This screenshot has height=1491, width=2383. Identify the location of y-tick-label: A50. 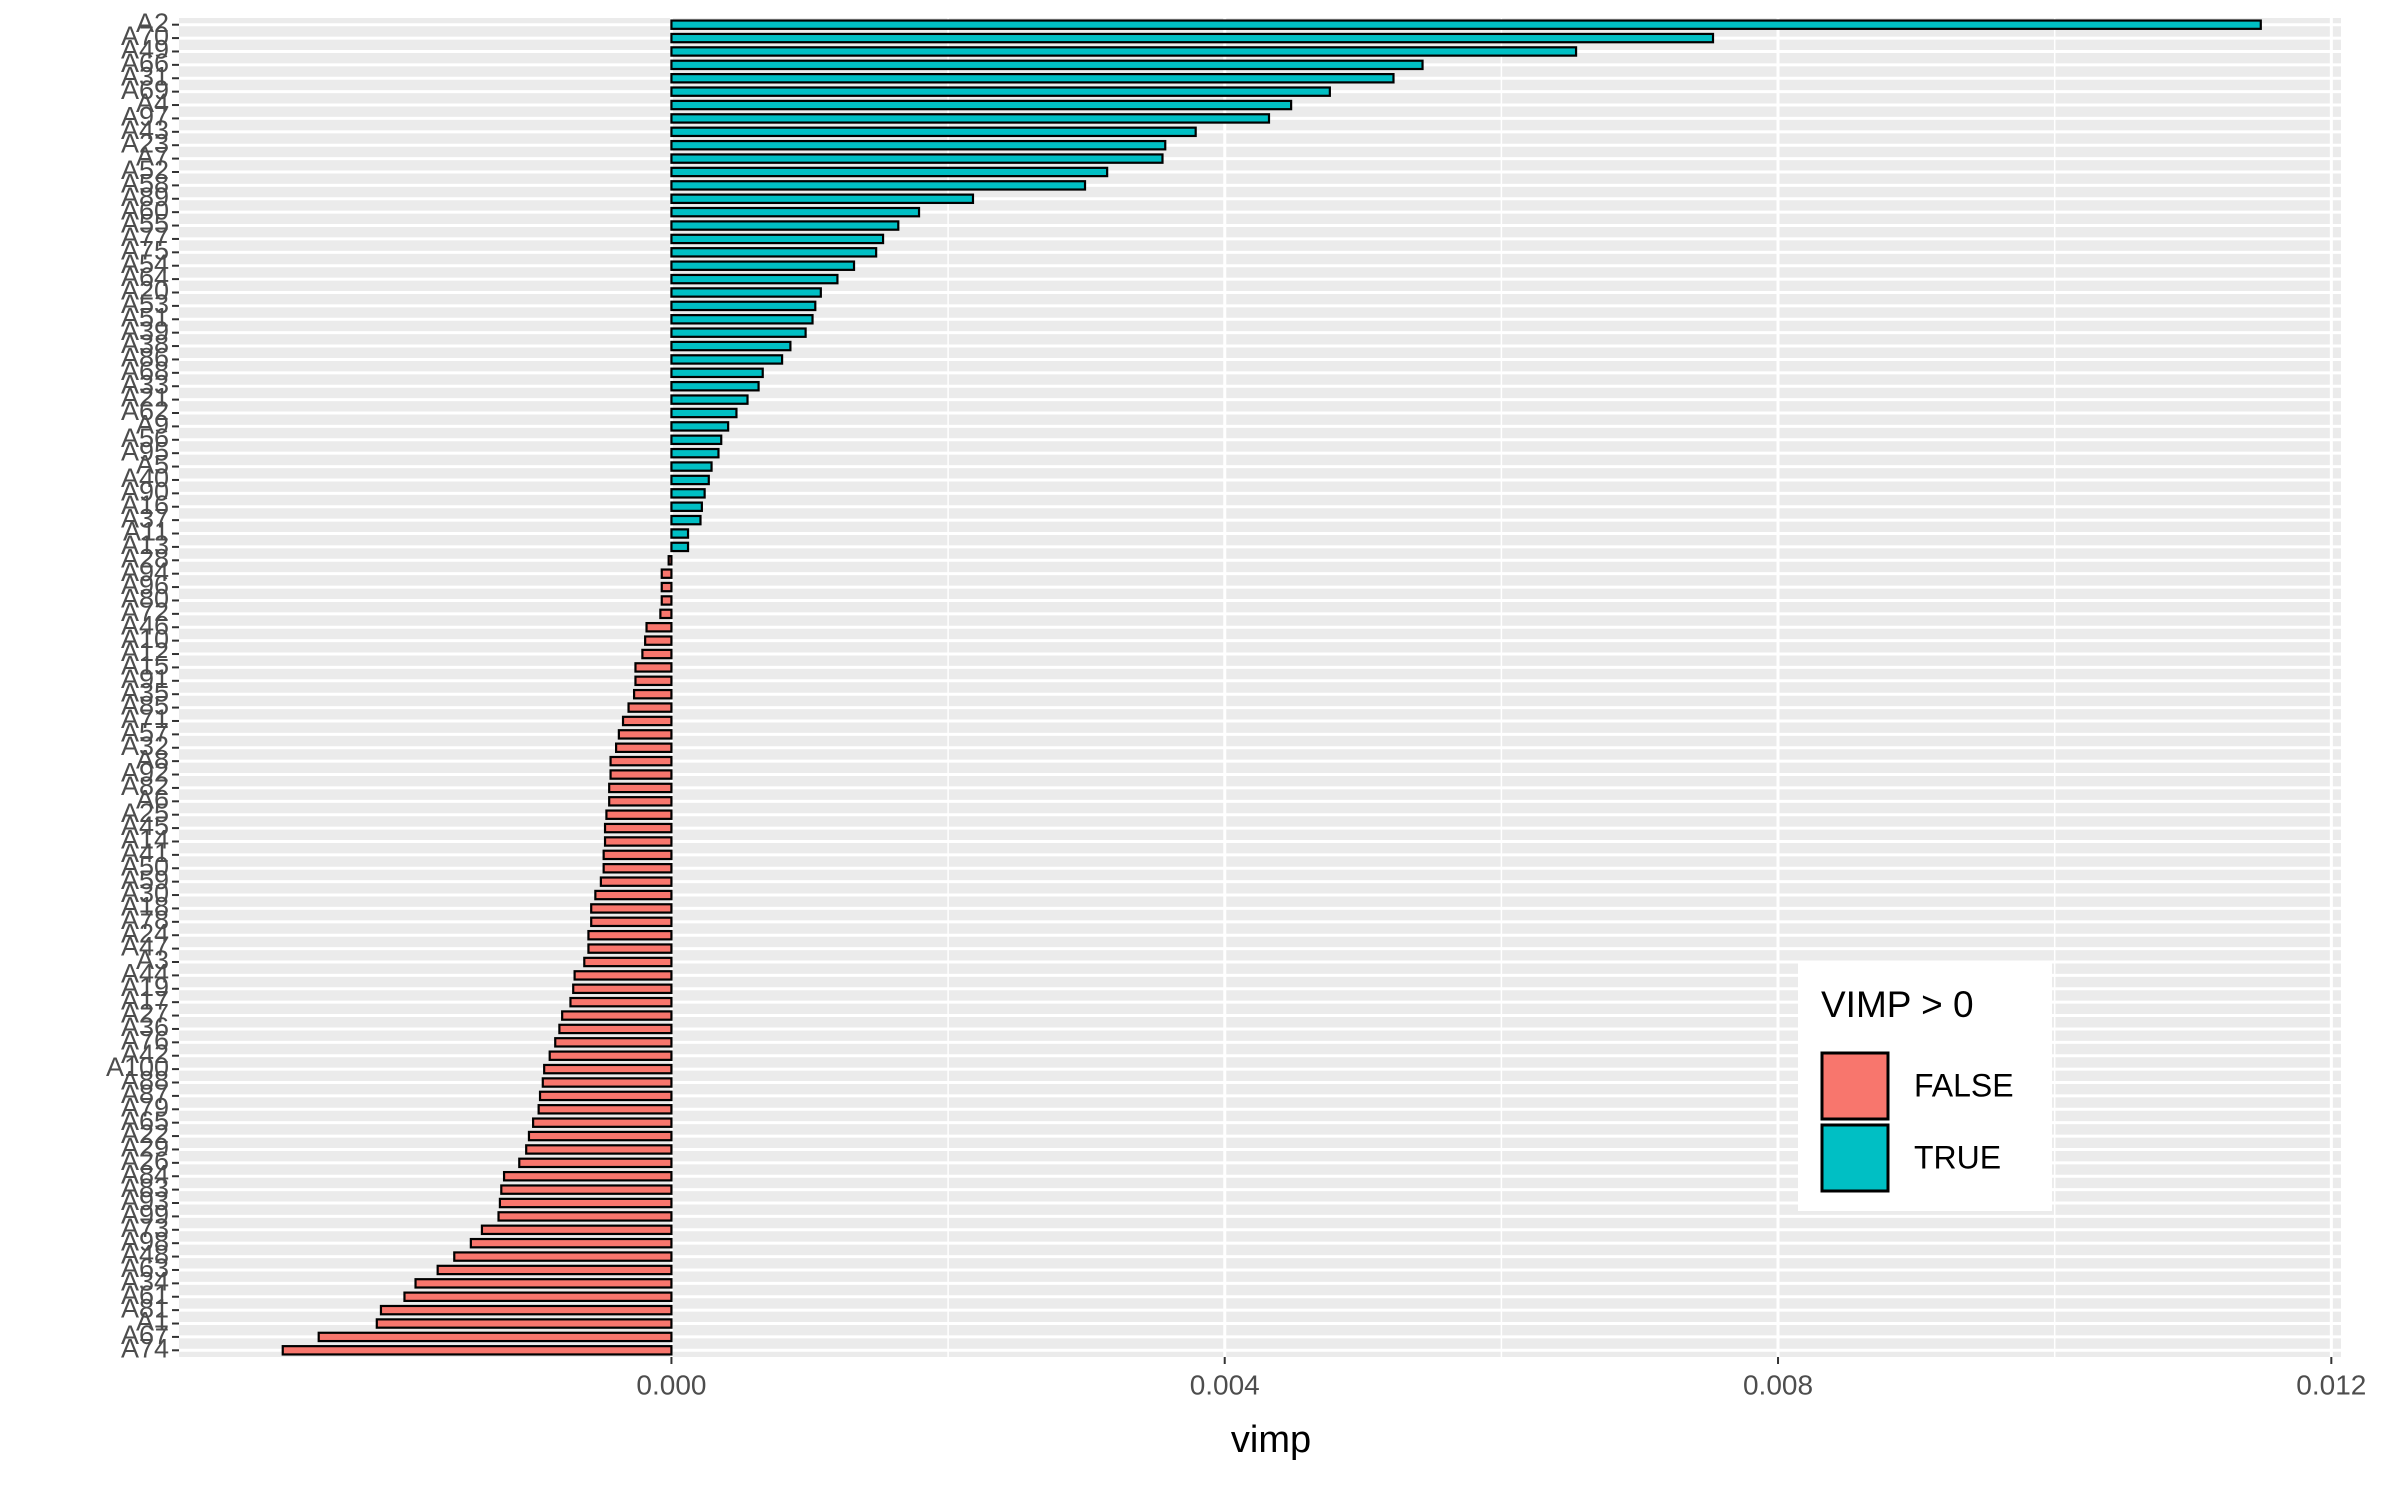
(145, 866).